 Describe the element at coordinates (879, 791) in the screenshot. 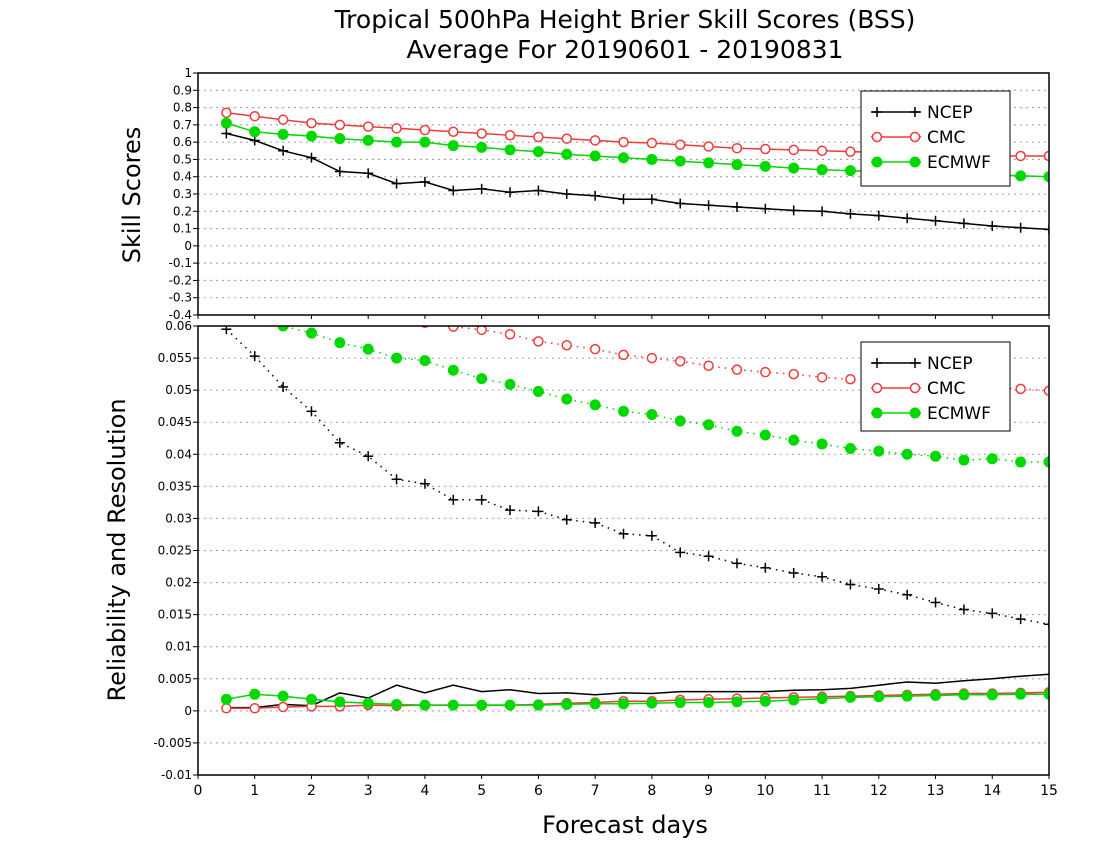

I see `x-tick-label: 12` at that location.